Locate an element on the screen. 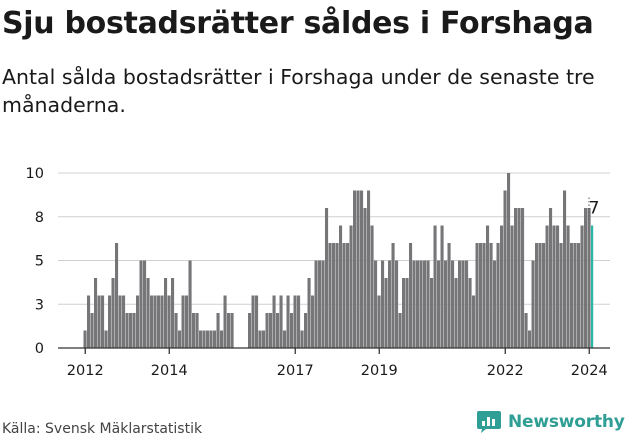  x-tick-label: 2012 is located at coordinates (85, 371).